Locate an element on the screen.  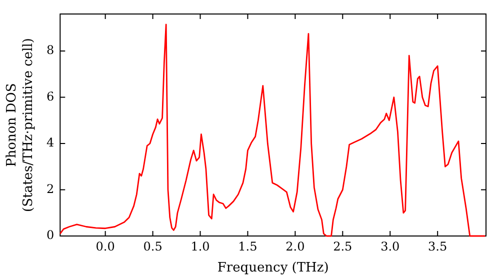
x-axis-title: Frequency (THz) is located at coordinates (273, 268).